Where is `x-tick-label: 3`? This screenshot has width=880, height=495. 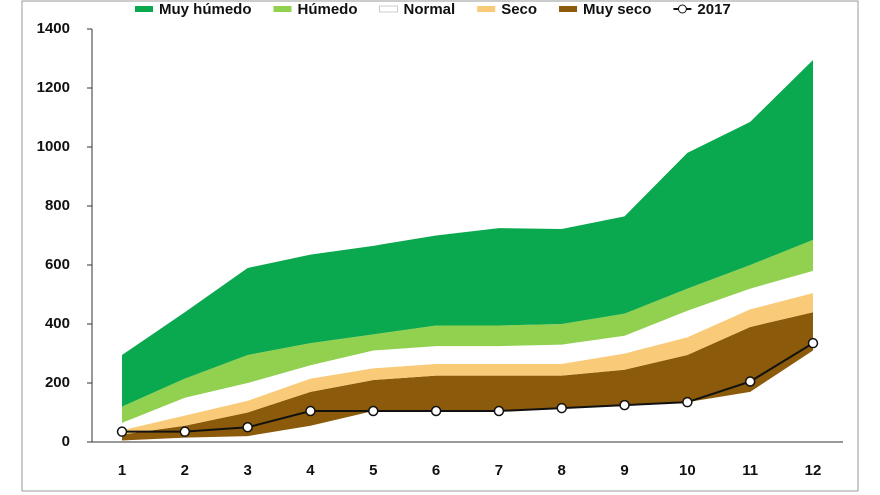
x-tick-label: 3 is located at coordinates (247, 470).